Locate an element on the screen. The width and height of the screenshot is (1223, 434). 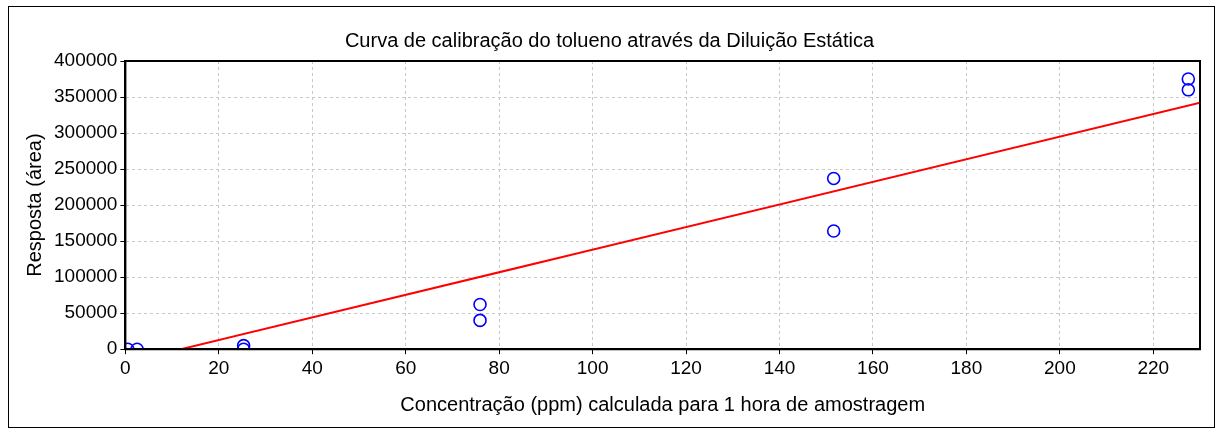
y-tick-label: 350000 is located at coordinates (86, 96).